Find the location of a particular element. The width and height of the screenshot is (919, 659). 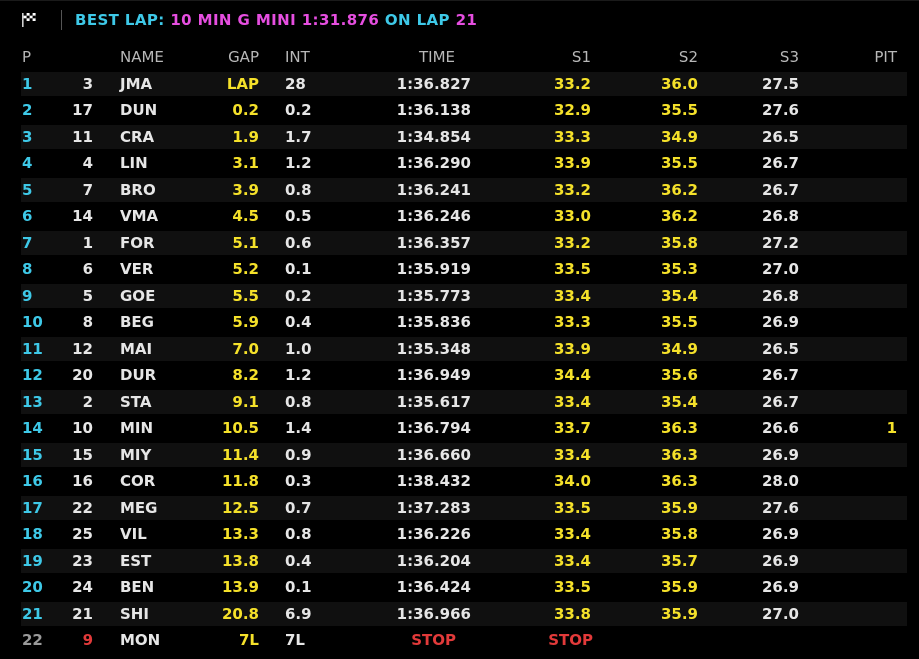

col-header-position: P is located at coordinates (27, 57).